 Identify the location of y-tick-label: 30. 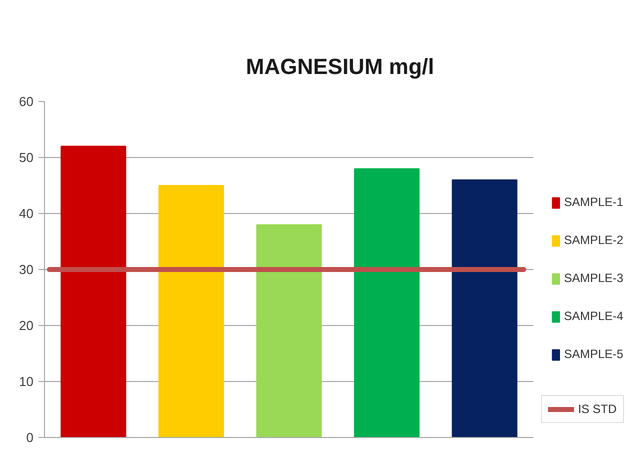
(26, 269).